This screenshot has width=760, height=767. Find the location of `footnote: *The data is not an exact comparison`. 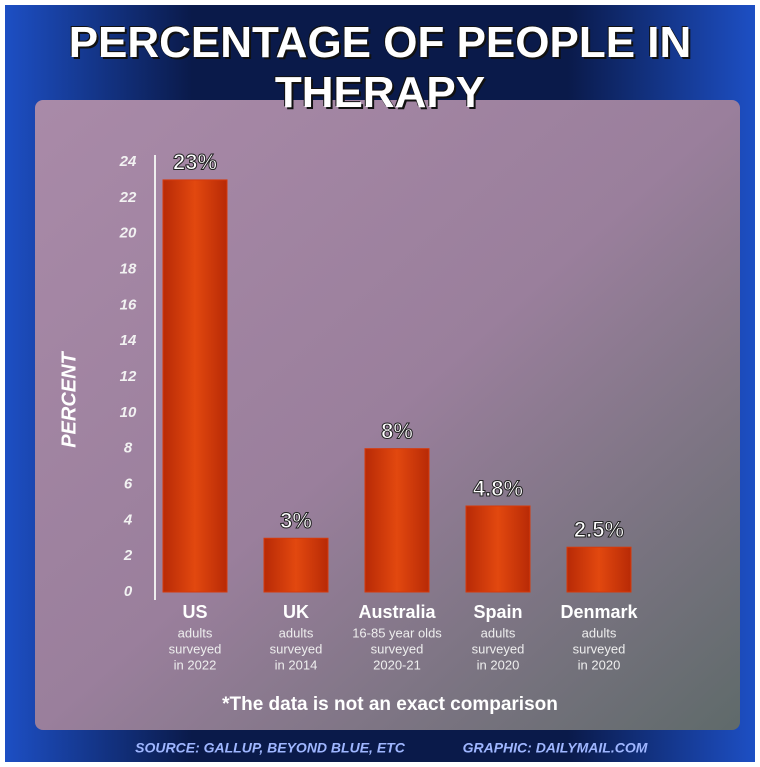

footnote: *The data is not an exact comparison is located at coordinates (390, 704).